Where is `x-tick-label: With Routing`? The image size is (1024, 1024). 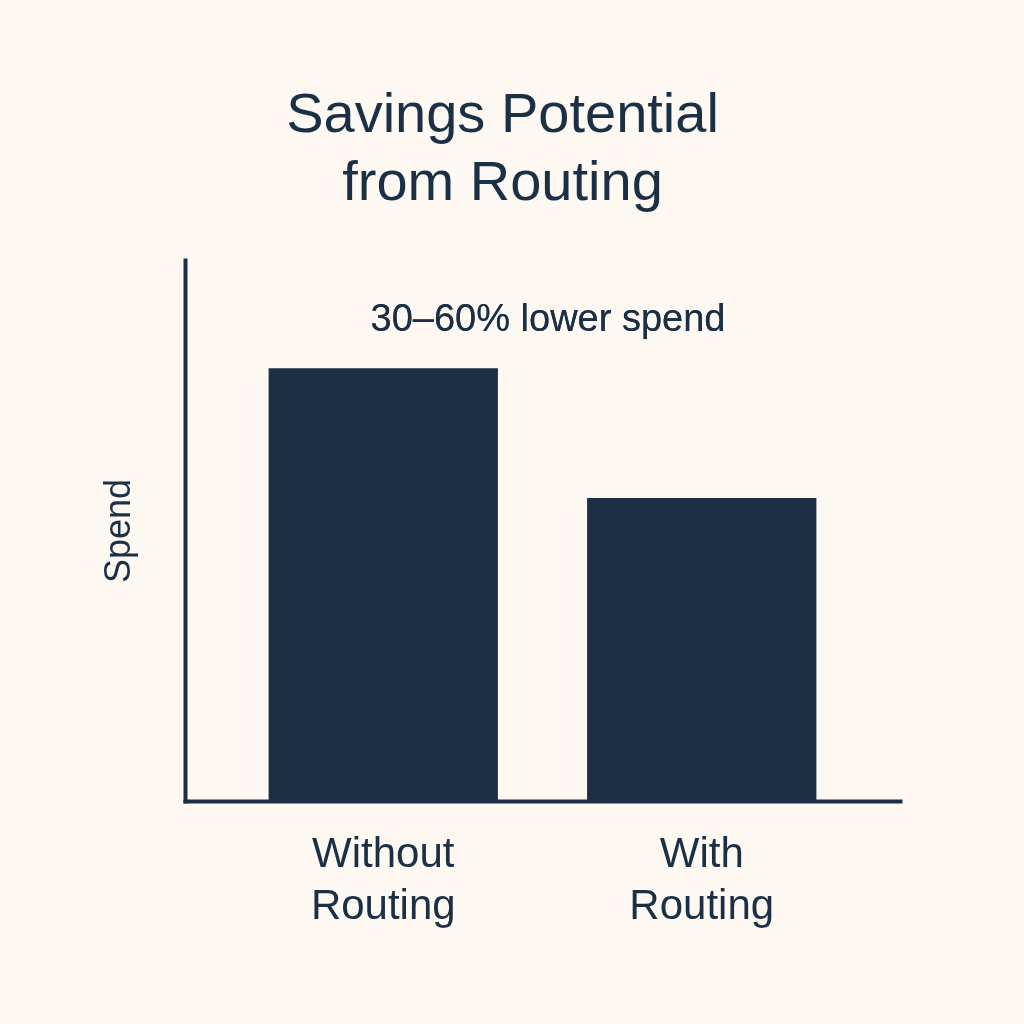
x-tick-label: With Routing is located at coordinates (702, 878).